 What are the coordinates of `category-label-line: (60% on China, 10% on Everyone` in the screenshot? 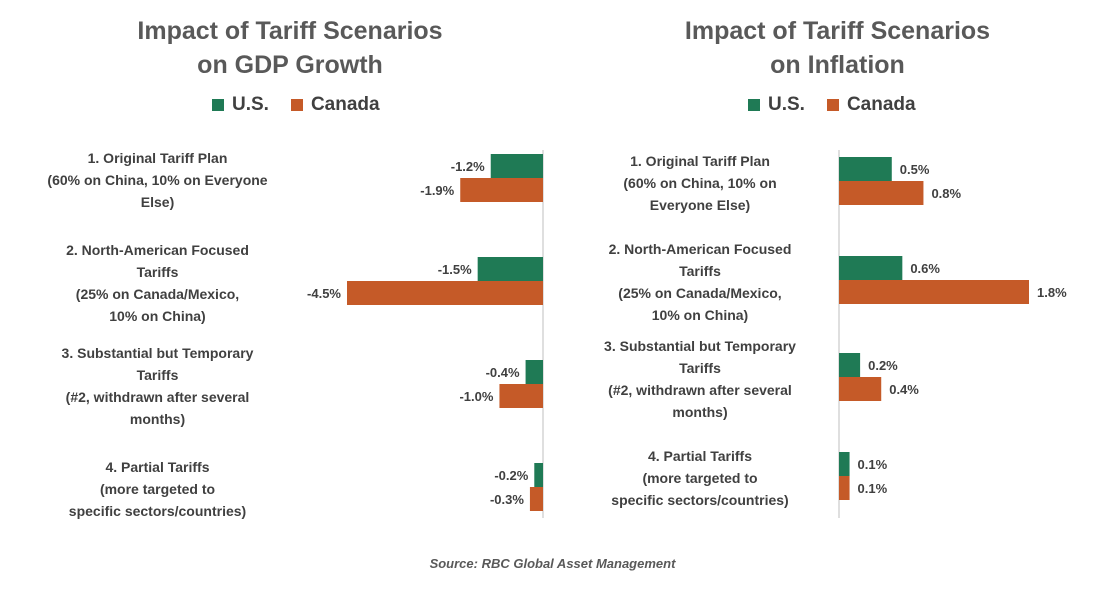 It's located at (157, 180).